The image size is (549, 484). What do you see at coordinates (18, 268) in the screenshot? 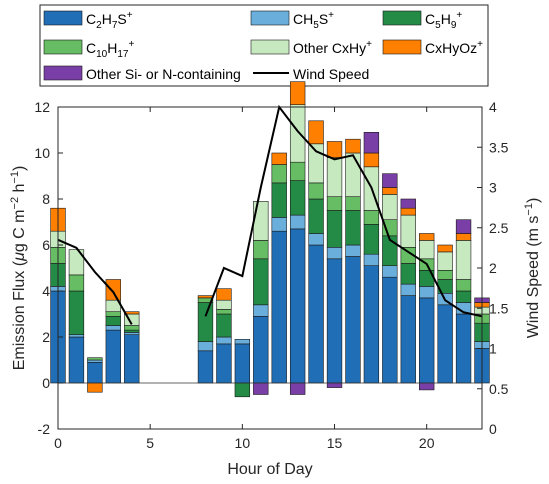
I see `y-axis-title-left: Emission Flux (μg C m−2 h−1)` at bounding box center [18, 268].